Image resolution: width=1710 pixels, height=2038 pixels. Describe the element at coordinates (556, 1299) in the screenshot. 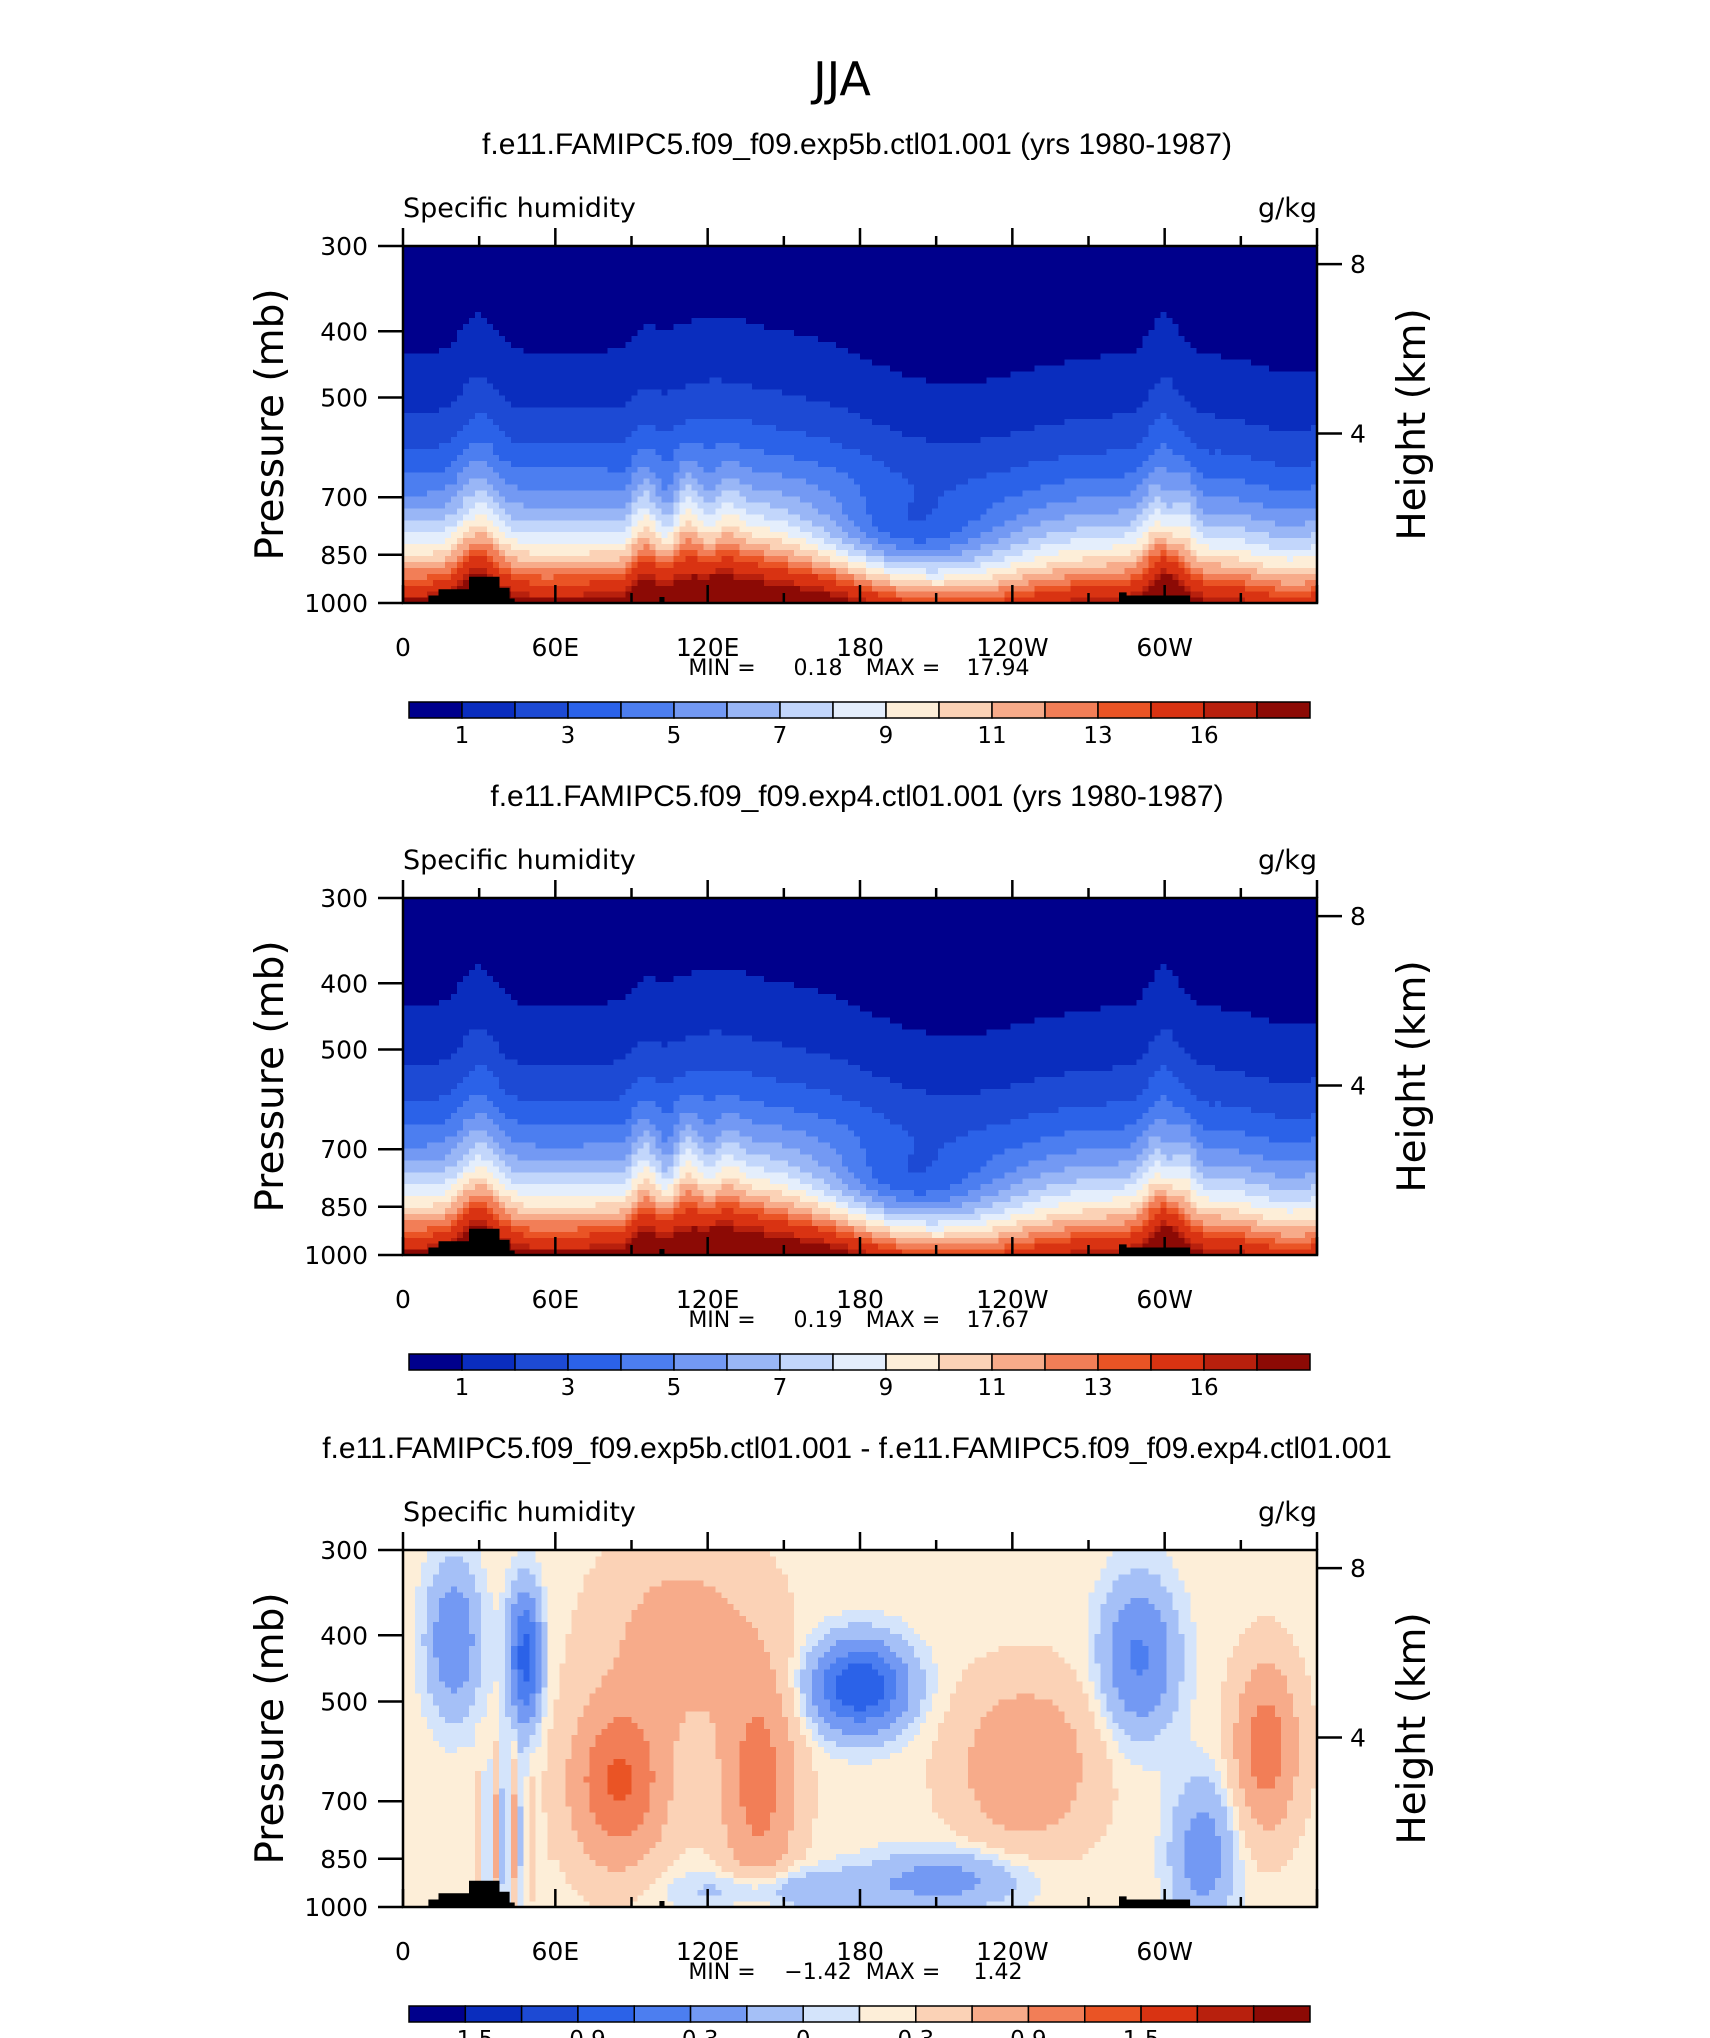

I see `x-tick-label: 60E` at that location.